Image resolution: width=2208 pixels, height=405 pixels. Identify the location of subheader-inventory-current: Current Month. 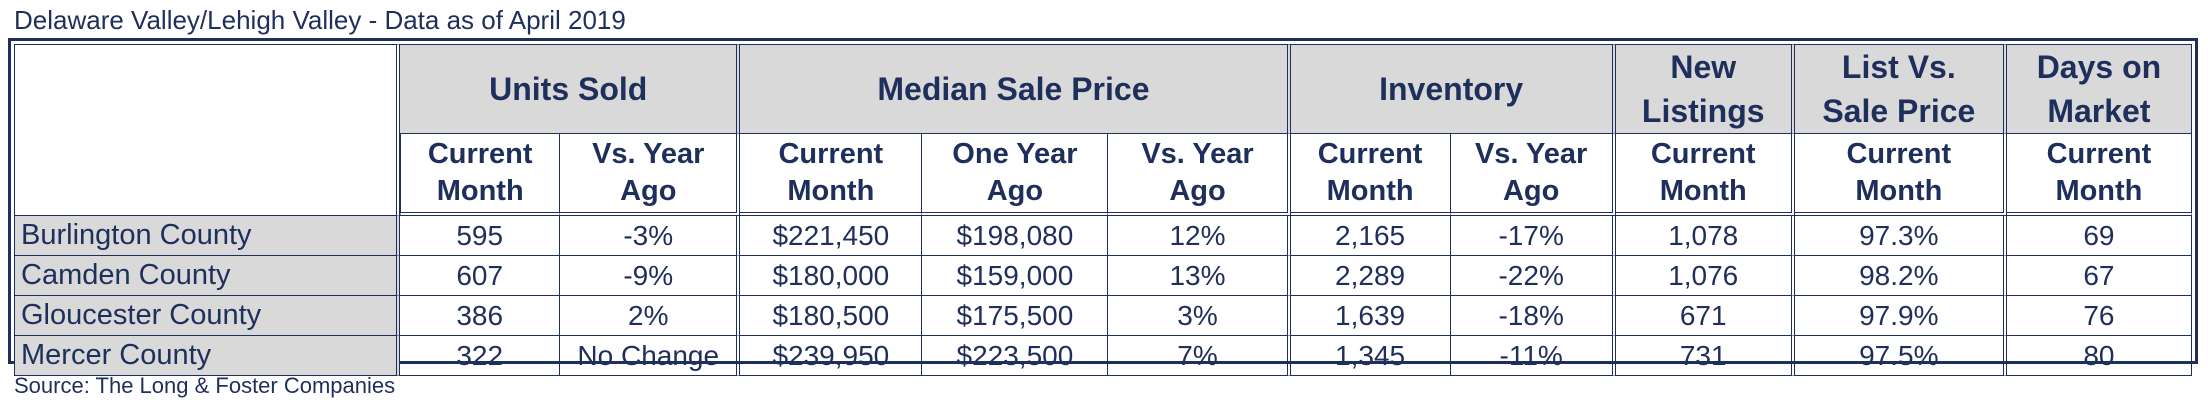
(1370, 175).